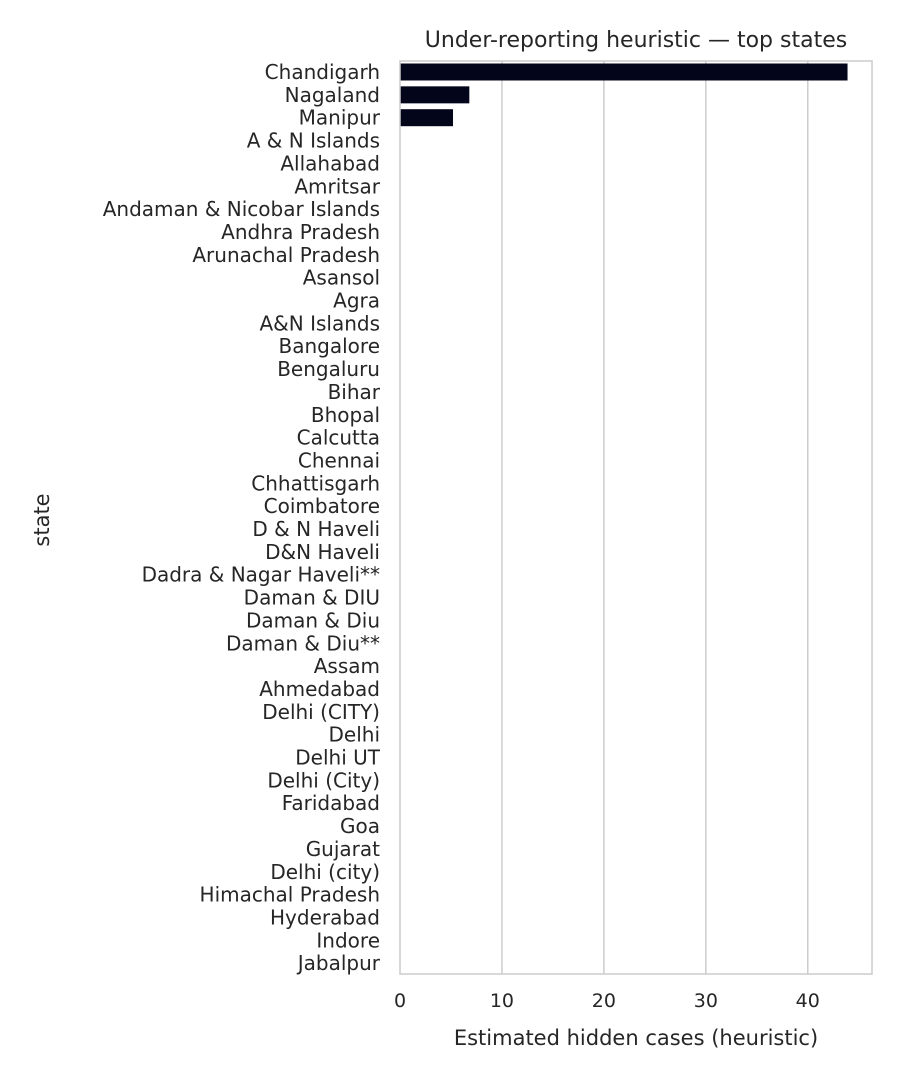  What do you see at coordinates (313, 620) in the screenshot?
I see `category-label: Daman & Diu` at bounding box center [313, 620].